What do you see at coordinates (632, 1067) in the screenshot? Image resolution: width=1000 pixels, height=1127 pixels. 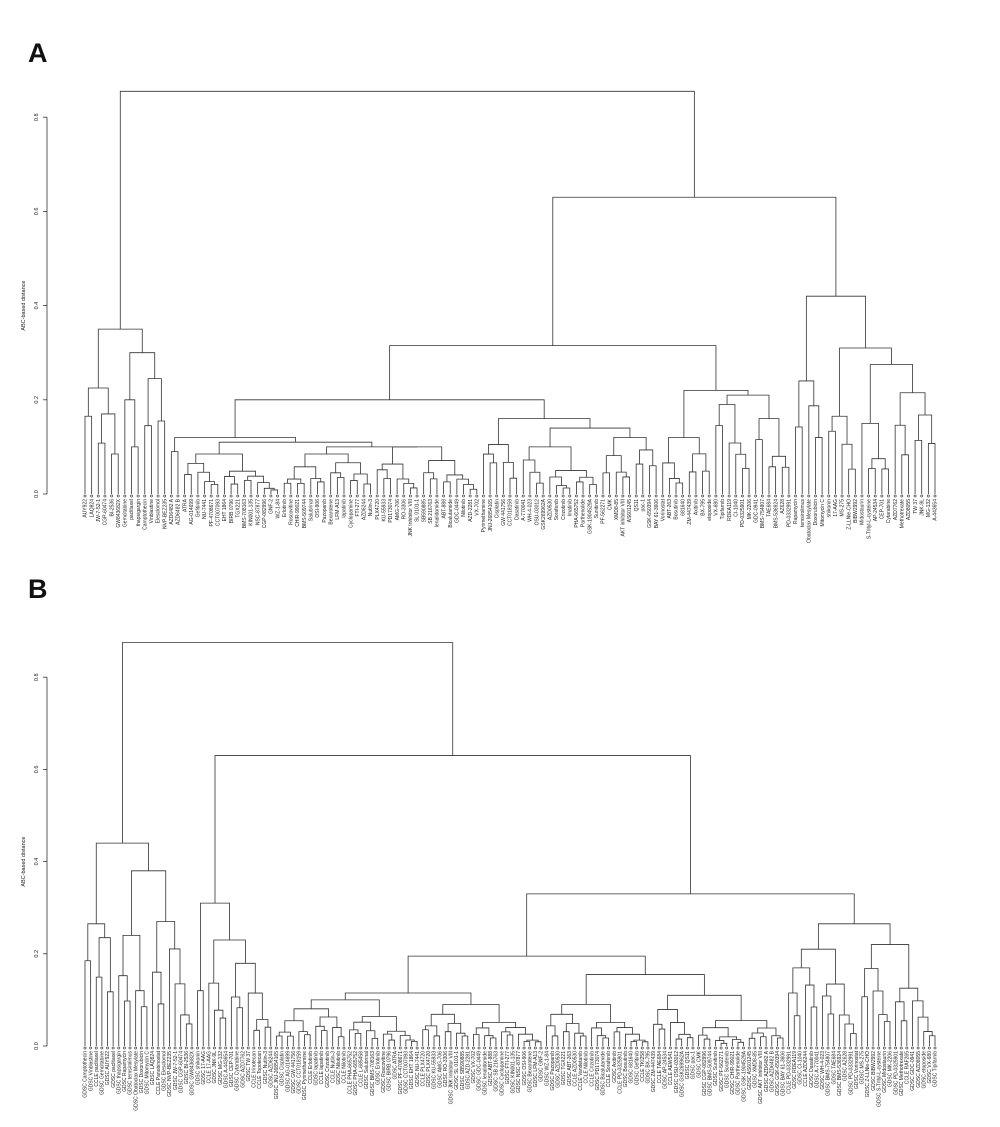 I see `leaf-label: GDSC 681640` at bounding box center [632, 1067].